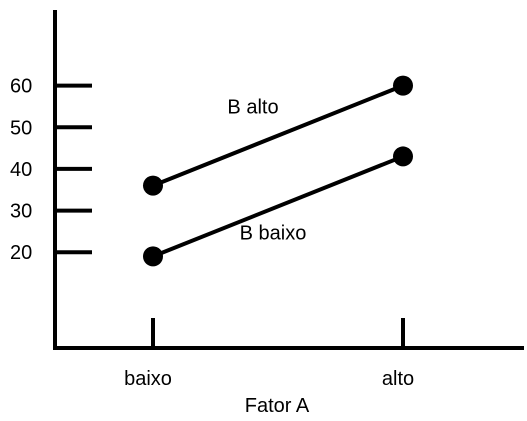  What do you see at coordinates (51, 170) in the screenshot?
I see `y-ticks: 20 30 40 50 60` at bounding box center [51, 170].